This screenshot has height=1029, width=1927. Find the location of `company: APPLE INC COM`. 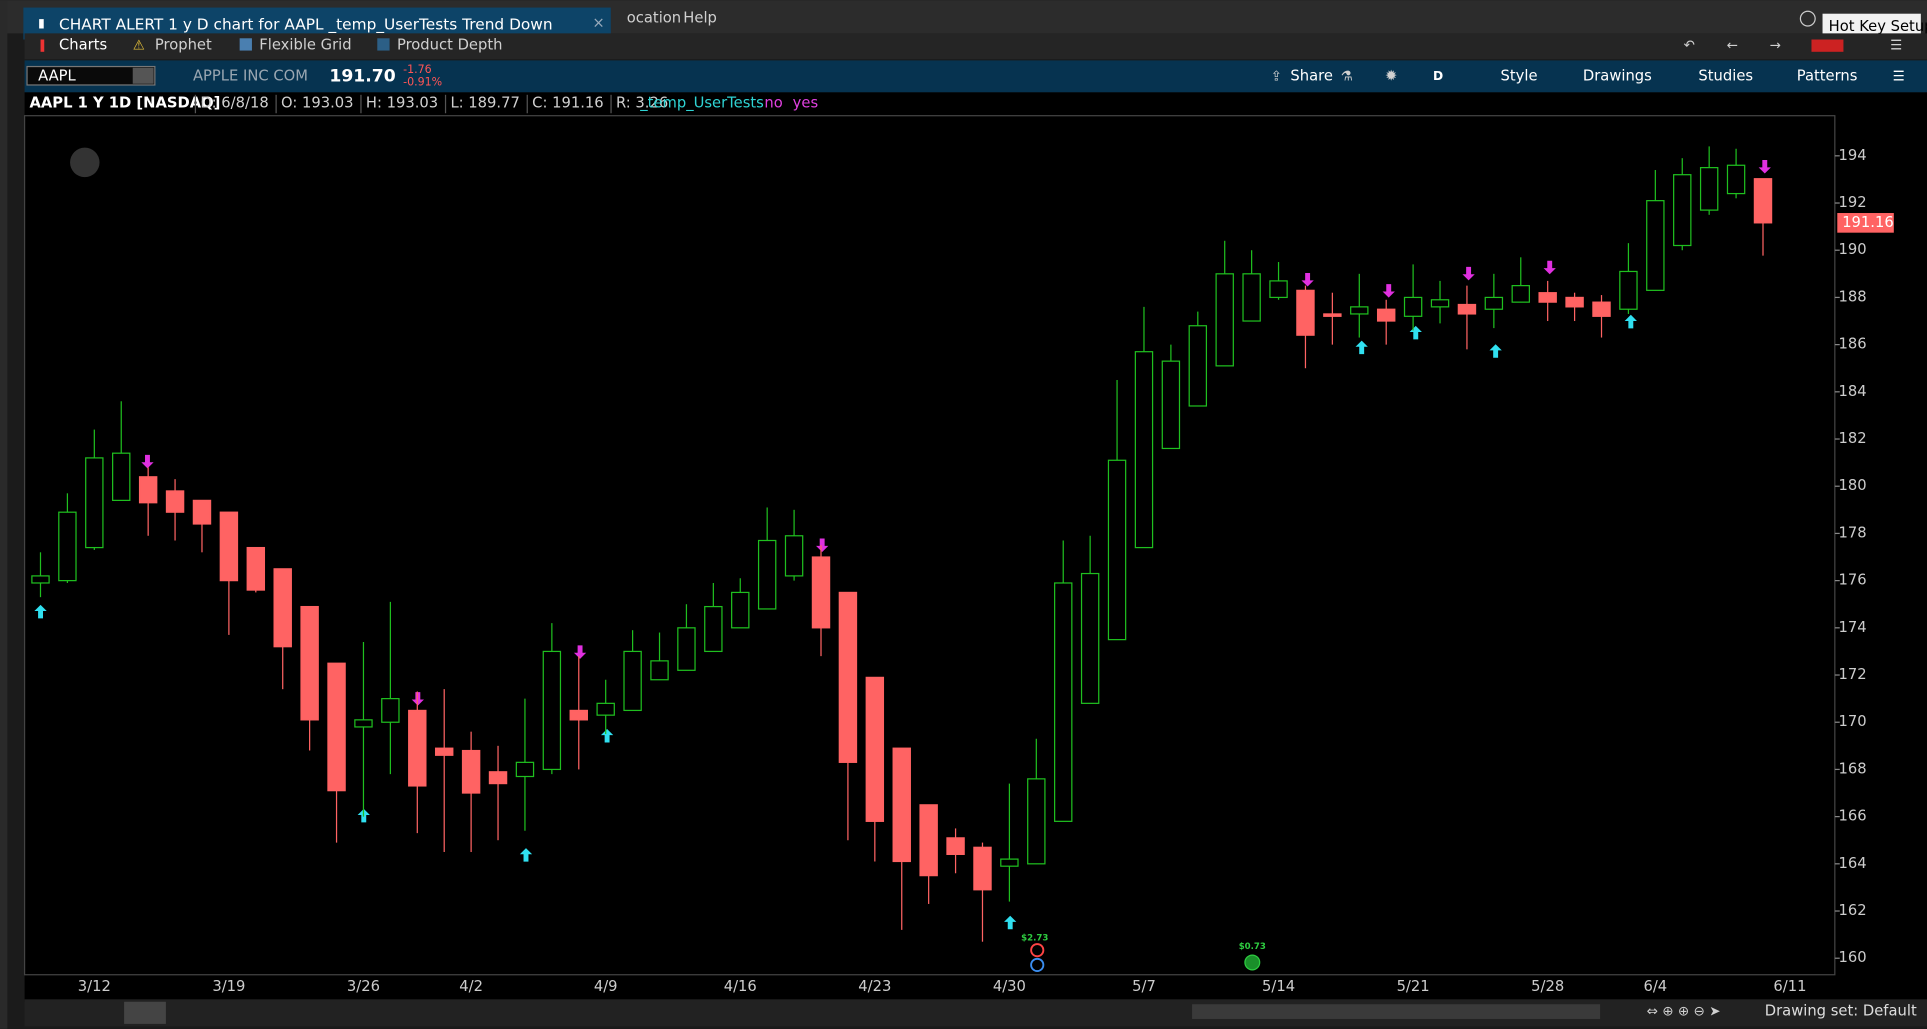

company: APPLE INC COM is located at coordinates (250, 75).